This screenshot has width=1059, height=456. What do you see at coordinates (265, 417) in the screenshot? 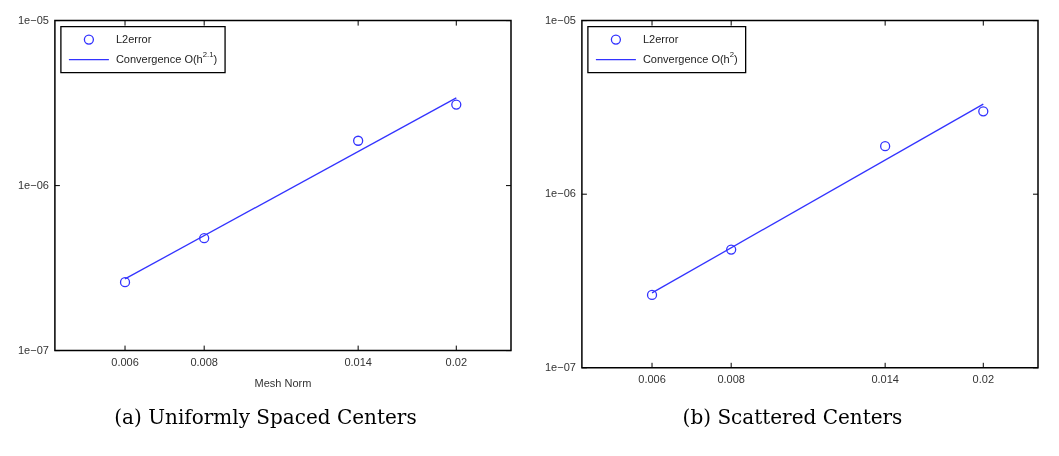
I see `text: (a) Uniformly Spaced Centers` at bounding box center [265, 417].